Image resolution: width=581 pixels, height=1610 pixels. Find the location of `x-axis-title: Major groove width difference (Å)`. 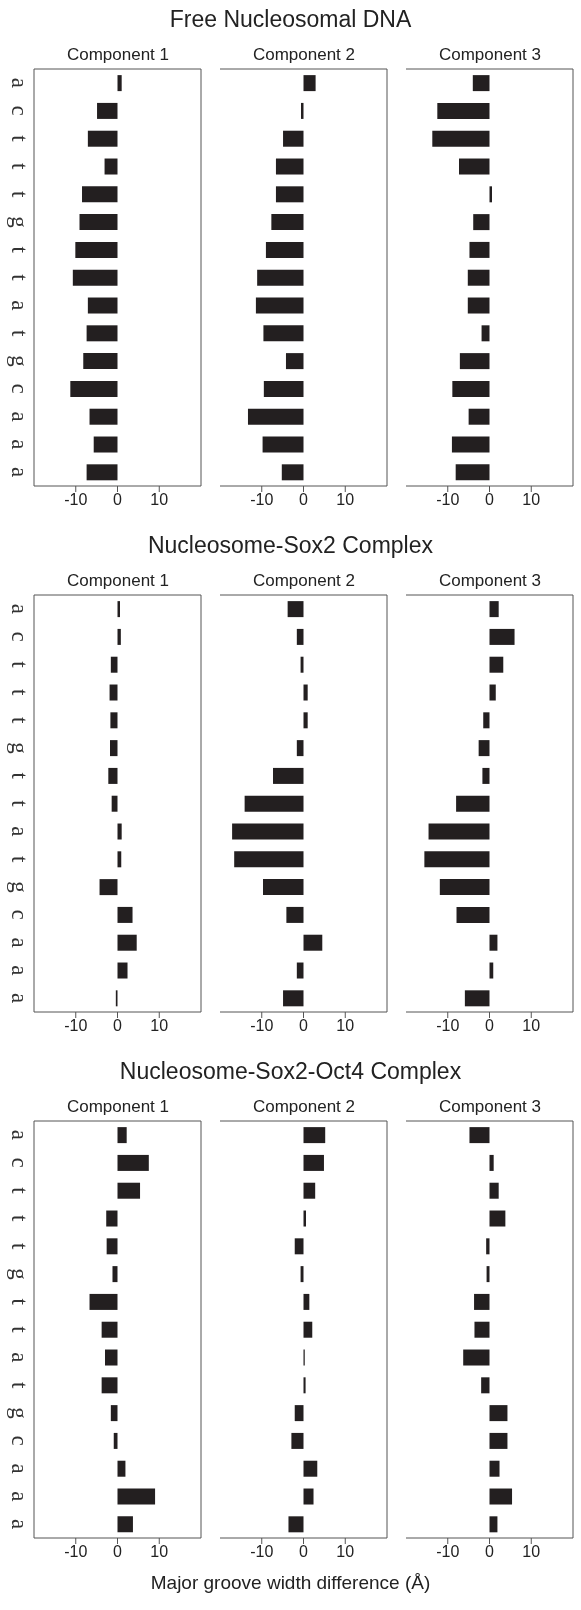

x-axis-title: Major groove width difference (Å) is located at coordinates (290, 1583).